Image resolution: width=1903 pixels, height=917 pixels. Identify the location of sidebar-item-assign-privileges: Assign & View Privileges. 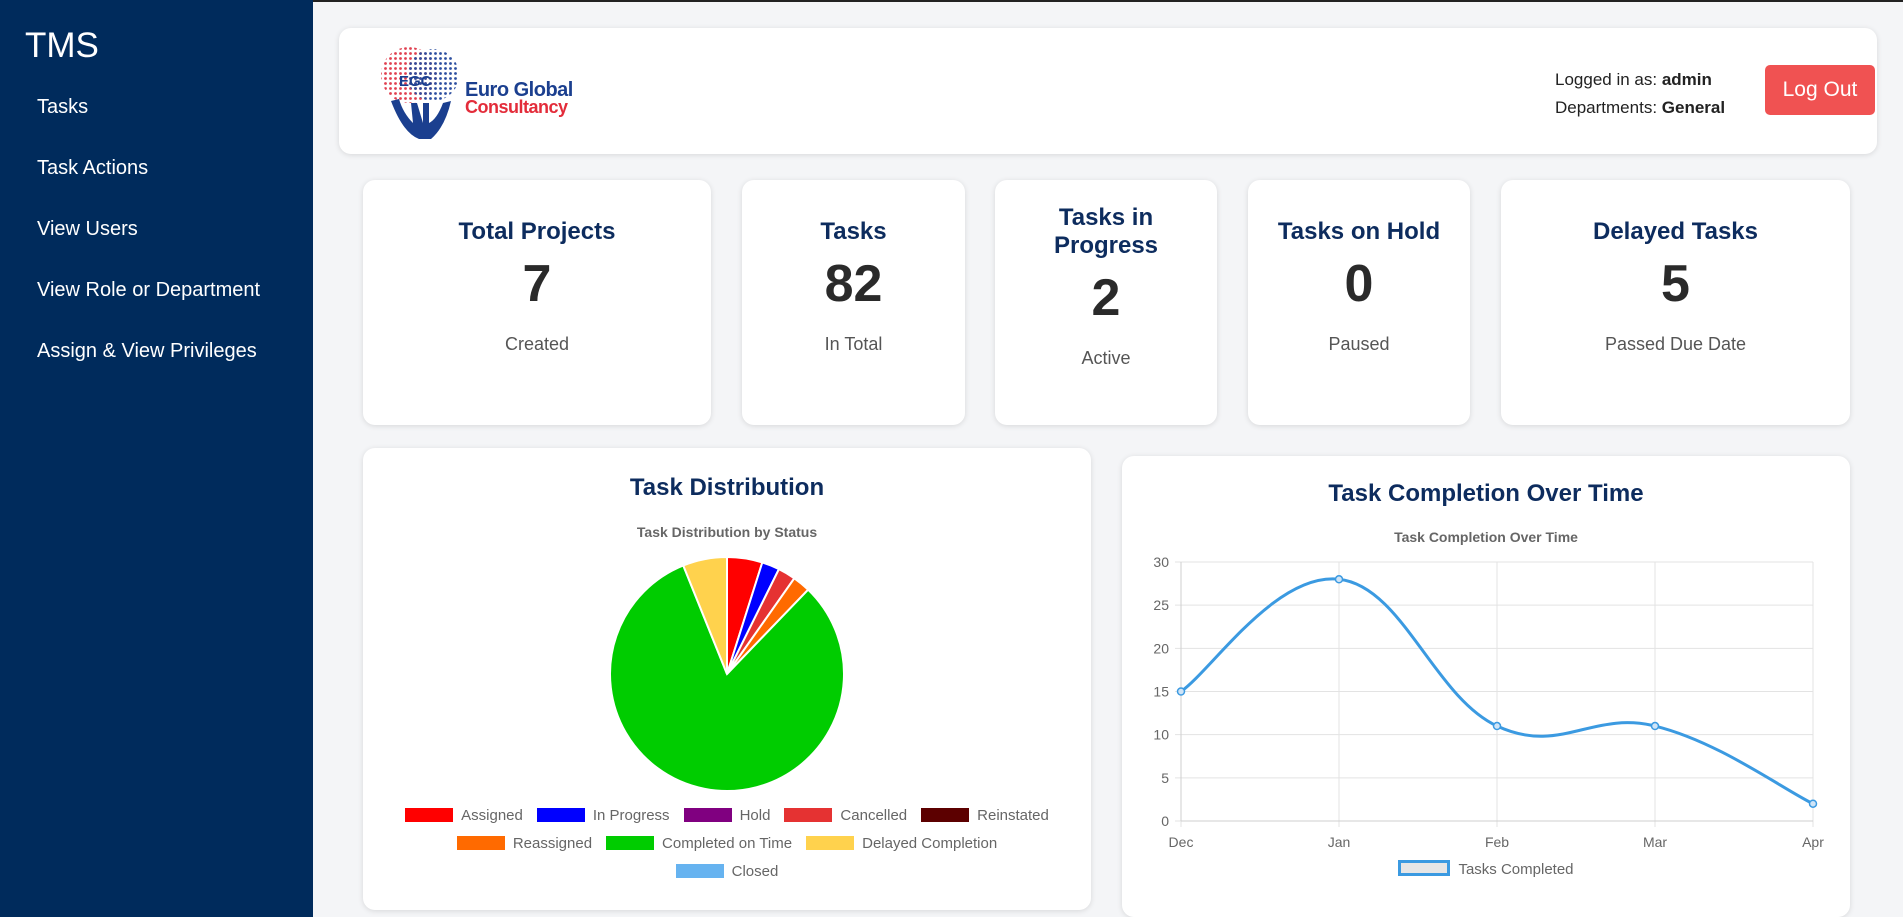
(147, 351).